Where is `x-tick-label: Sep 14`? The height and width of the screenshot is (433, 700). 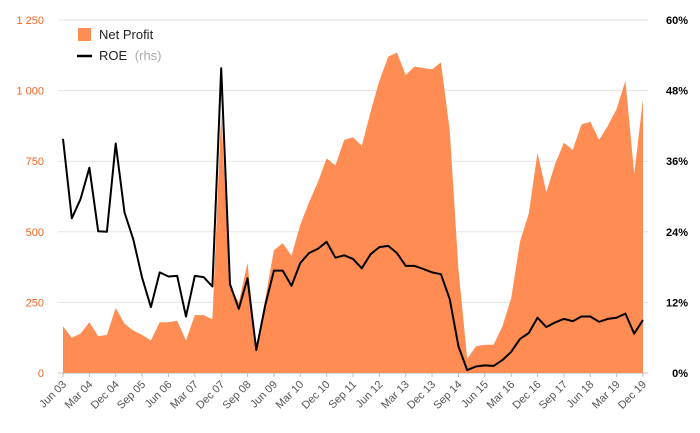 x-tick-label: Sep 14 is located at coordinates (447, 395).